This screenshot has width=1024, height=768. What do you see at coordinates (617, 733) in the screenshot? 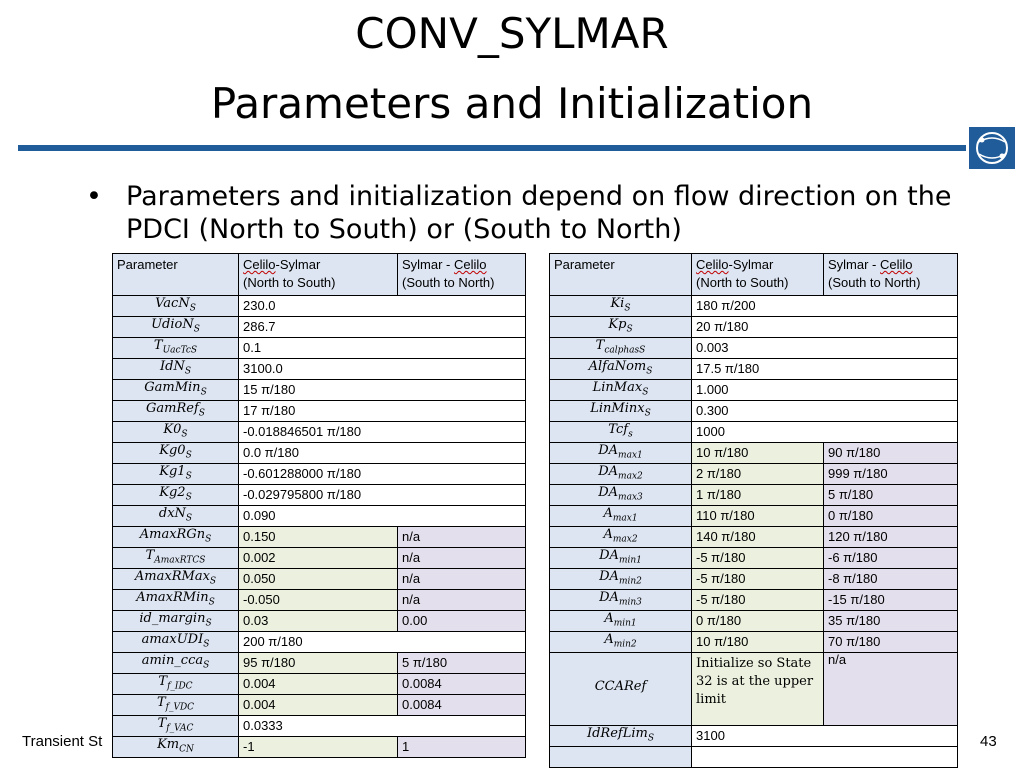
I see `parameter-symbol: IdRefLim` at bounding box center [617, 733].